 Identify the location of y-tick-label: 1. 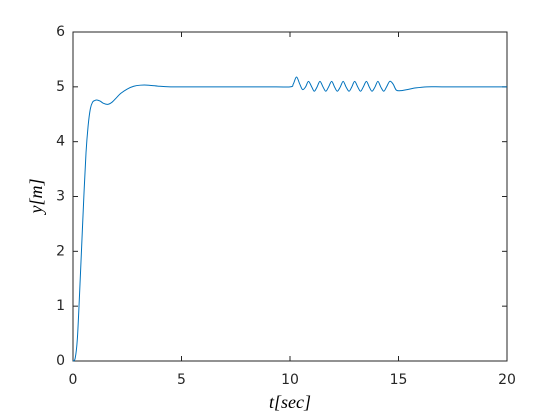
(60, 306).